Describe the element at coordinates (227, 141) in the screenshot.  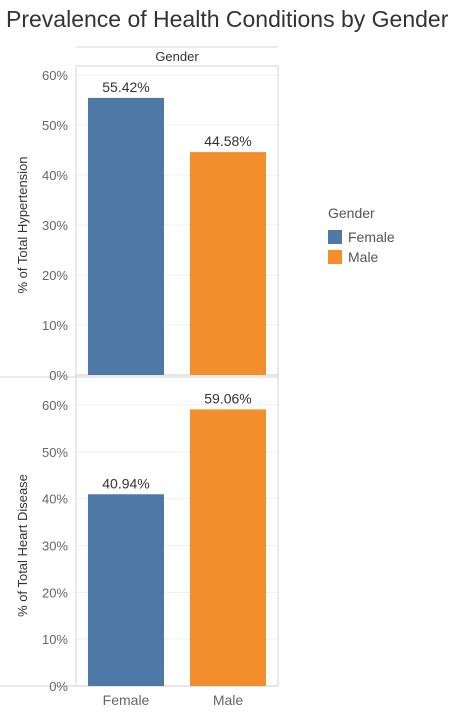
I see `data-label: 44.58%` at that location.